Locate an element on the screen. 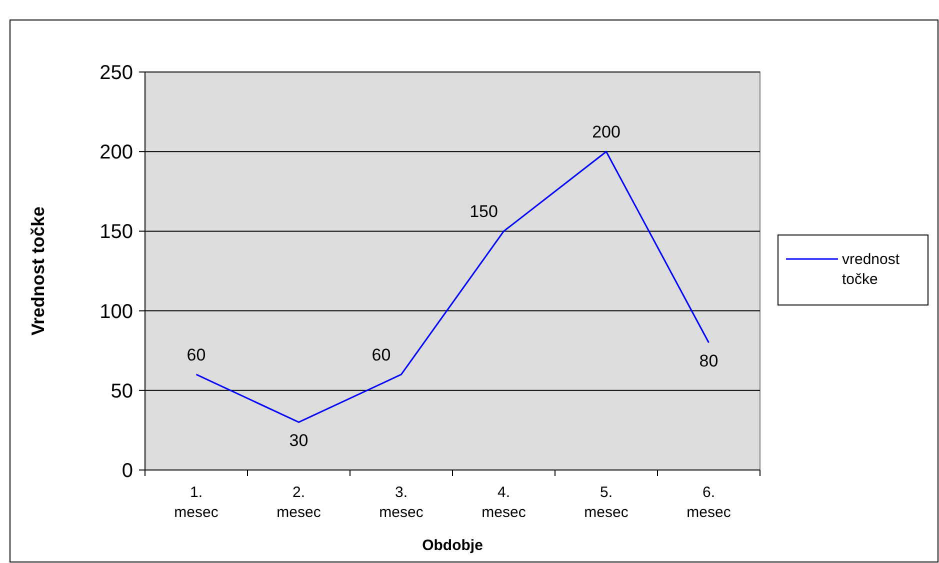 The width and height of the screenshot is (939, 563). x-tick-label: 1. mesec is located at coordinates (196, 502).